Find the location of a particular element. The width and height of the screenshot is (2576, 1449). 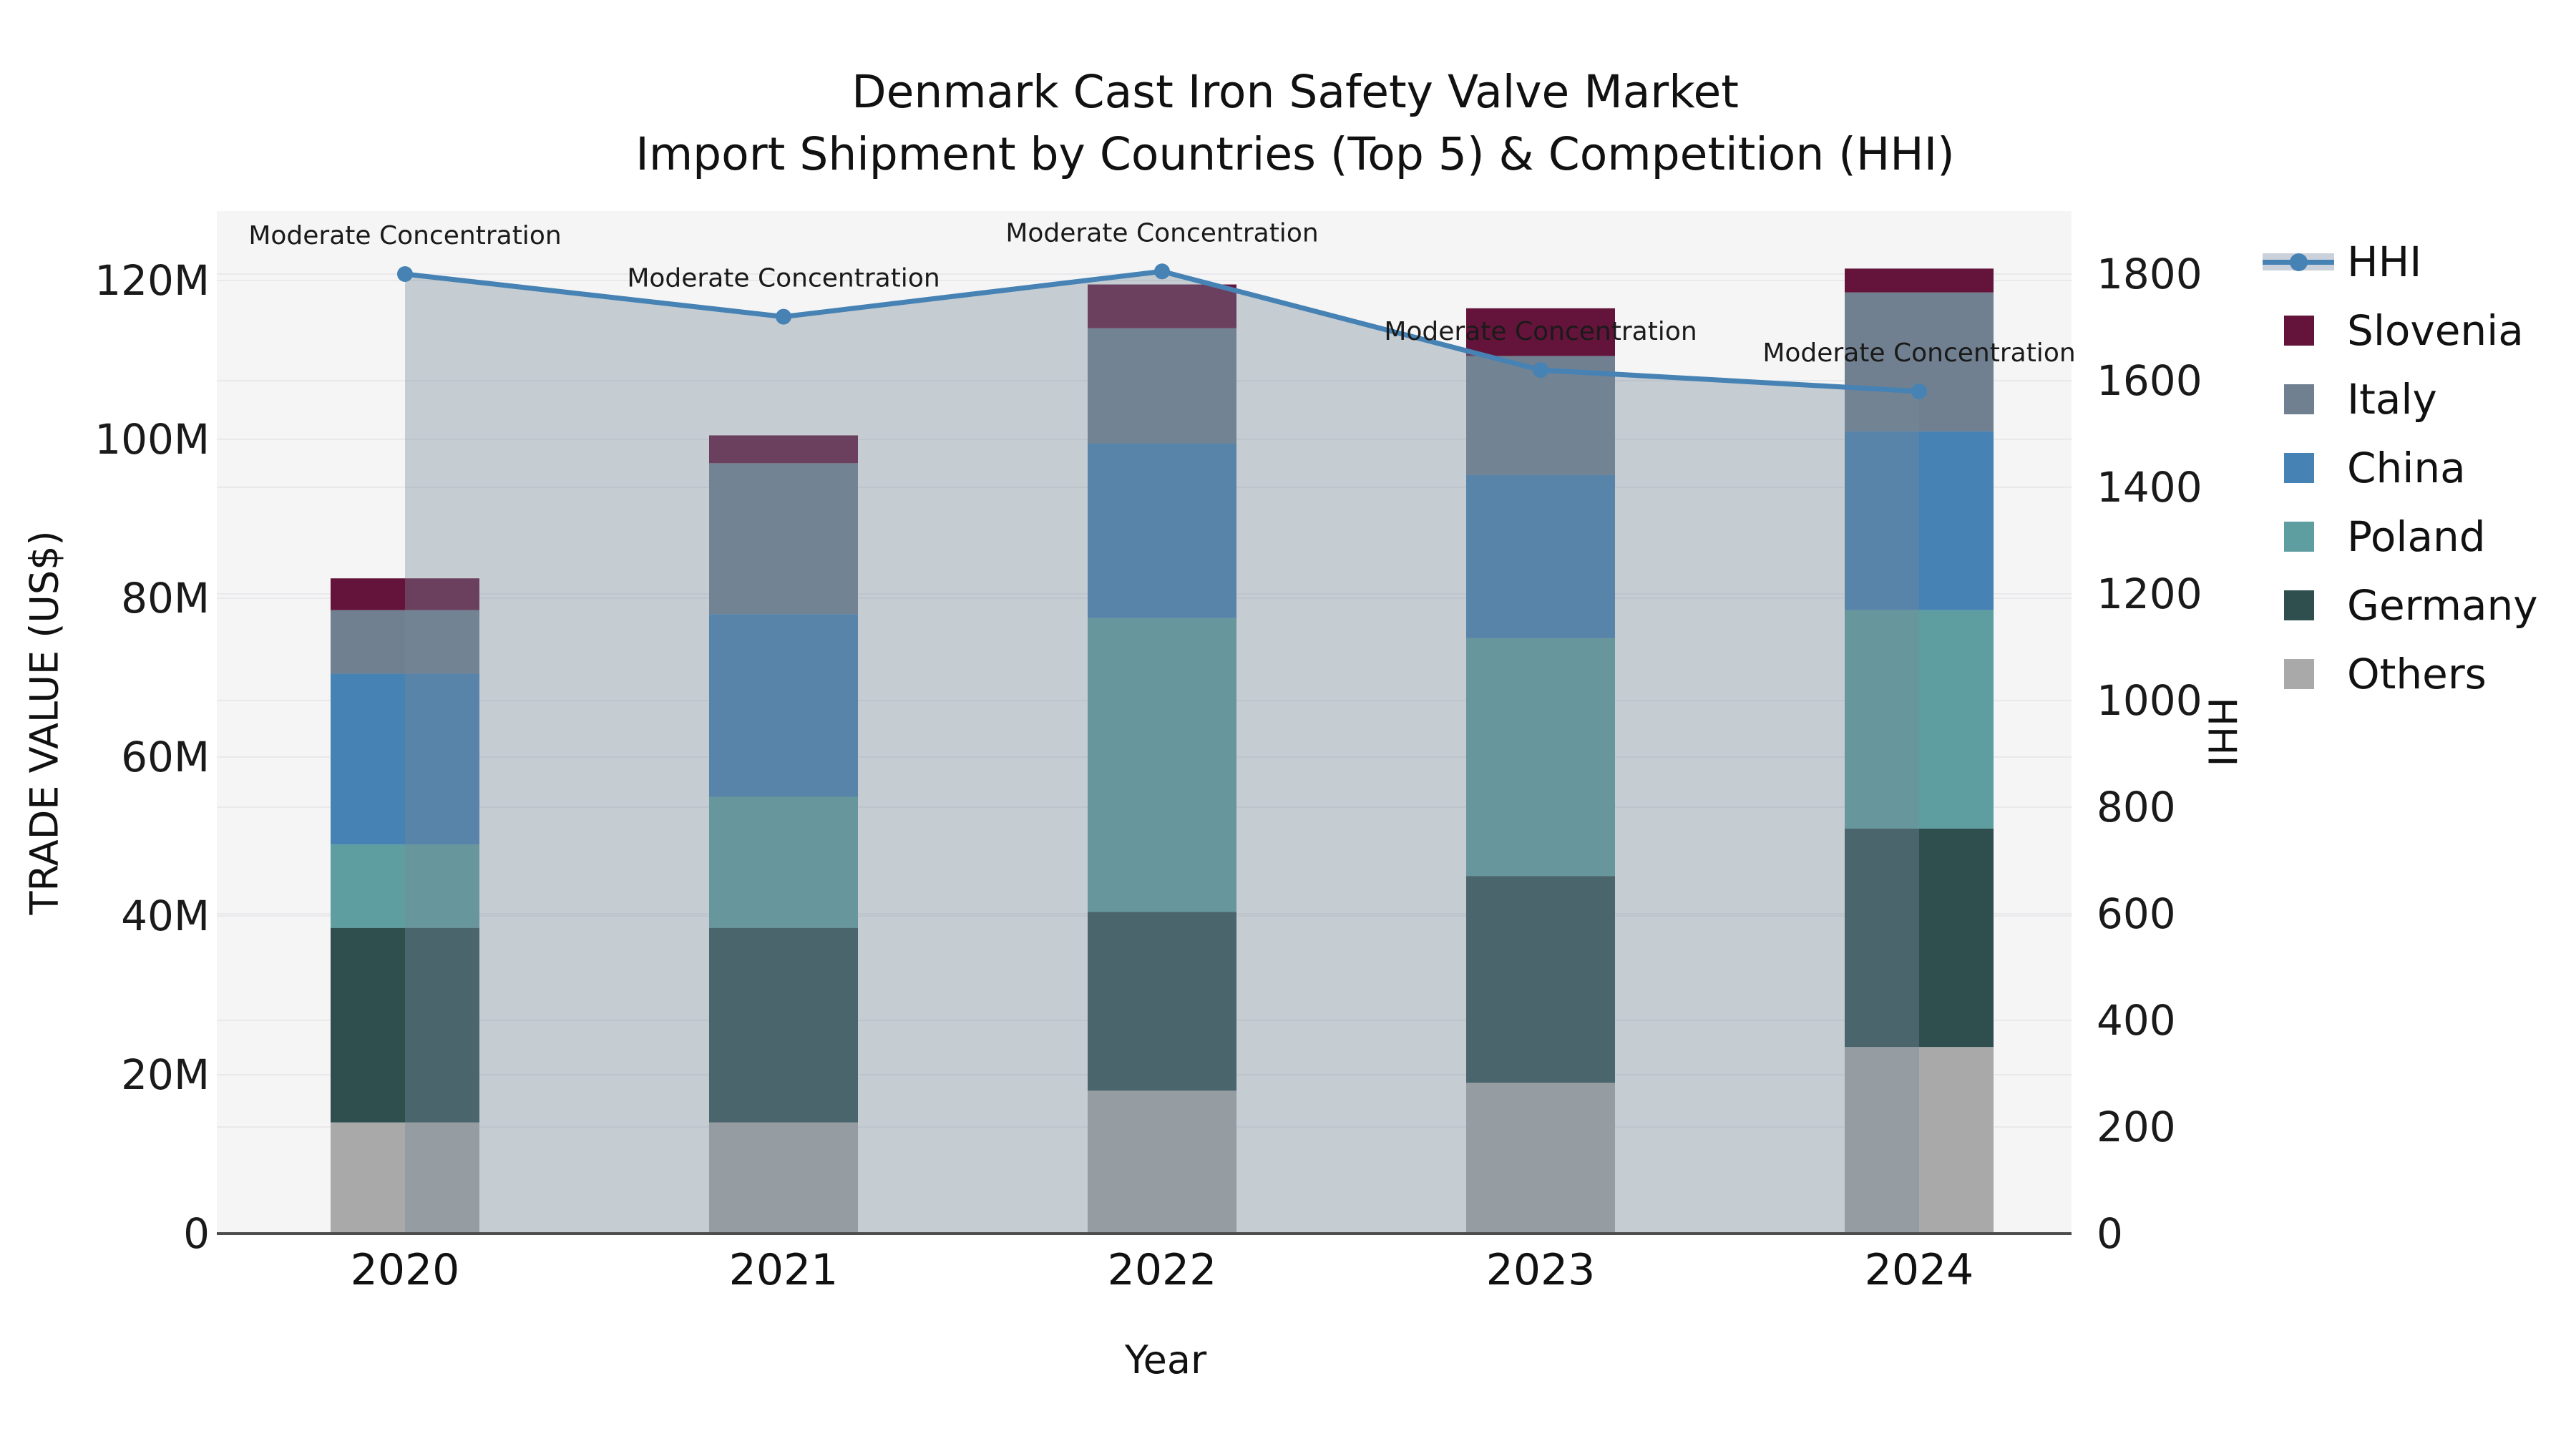

left-tick-40M: 40M is located at coordinates (165, 916).